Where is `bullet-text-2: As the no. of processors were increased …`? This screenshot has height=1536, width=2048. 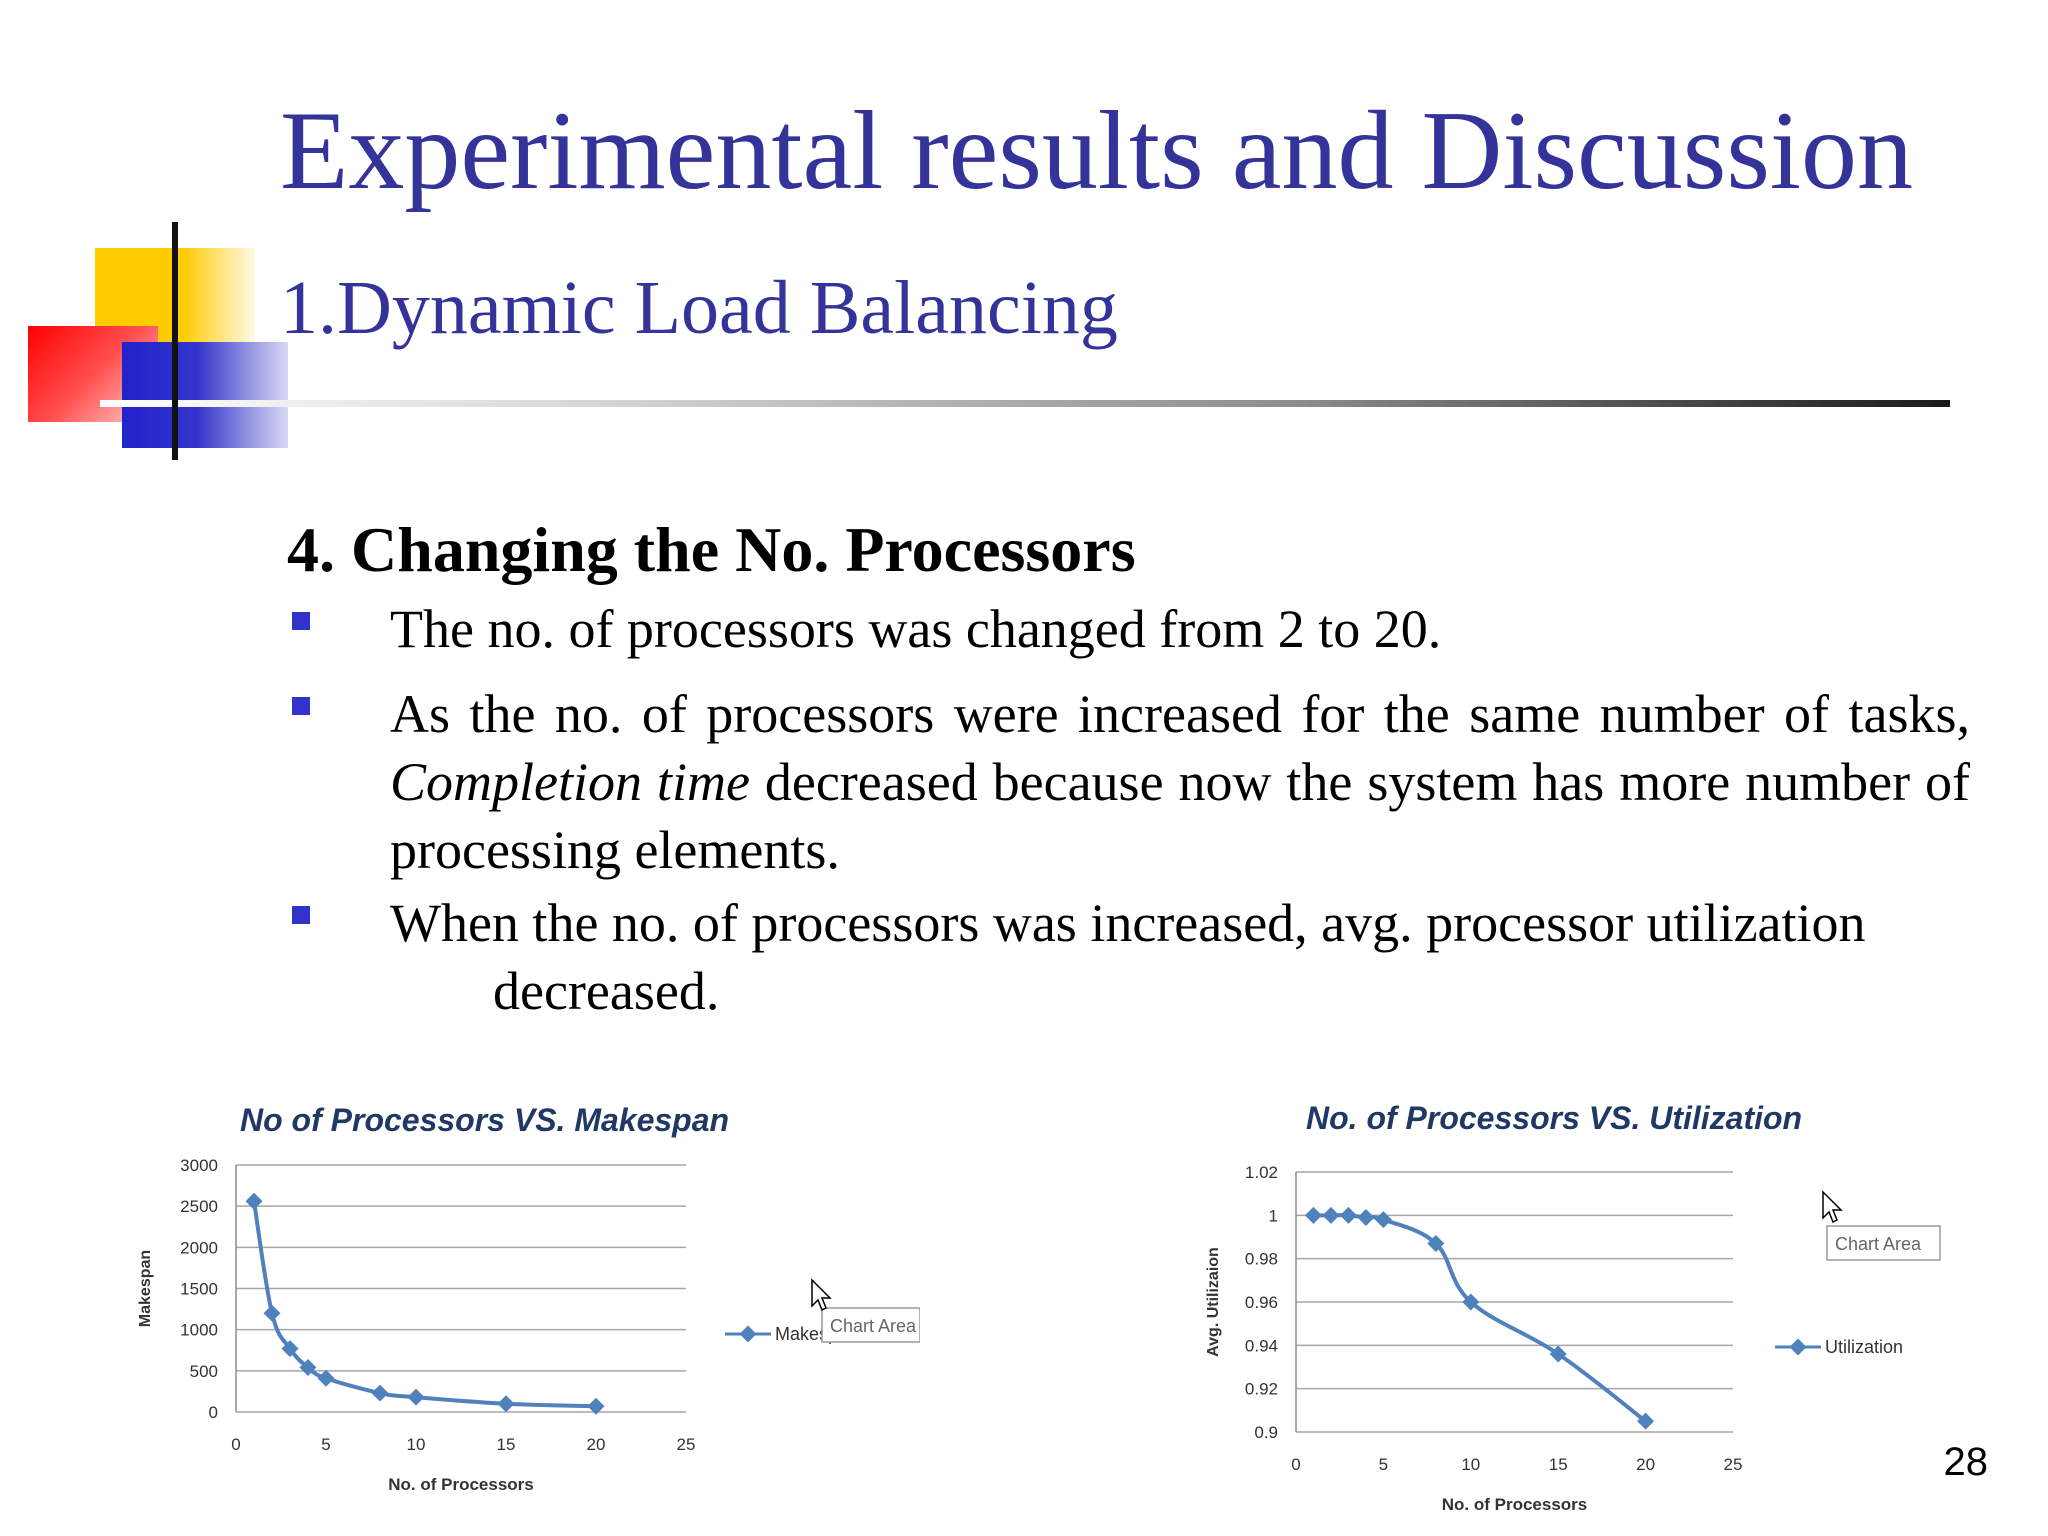
bullet-text-2: As the no. of processors were increased … is located at coordinates (1180, 782).